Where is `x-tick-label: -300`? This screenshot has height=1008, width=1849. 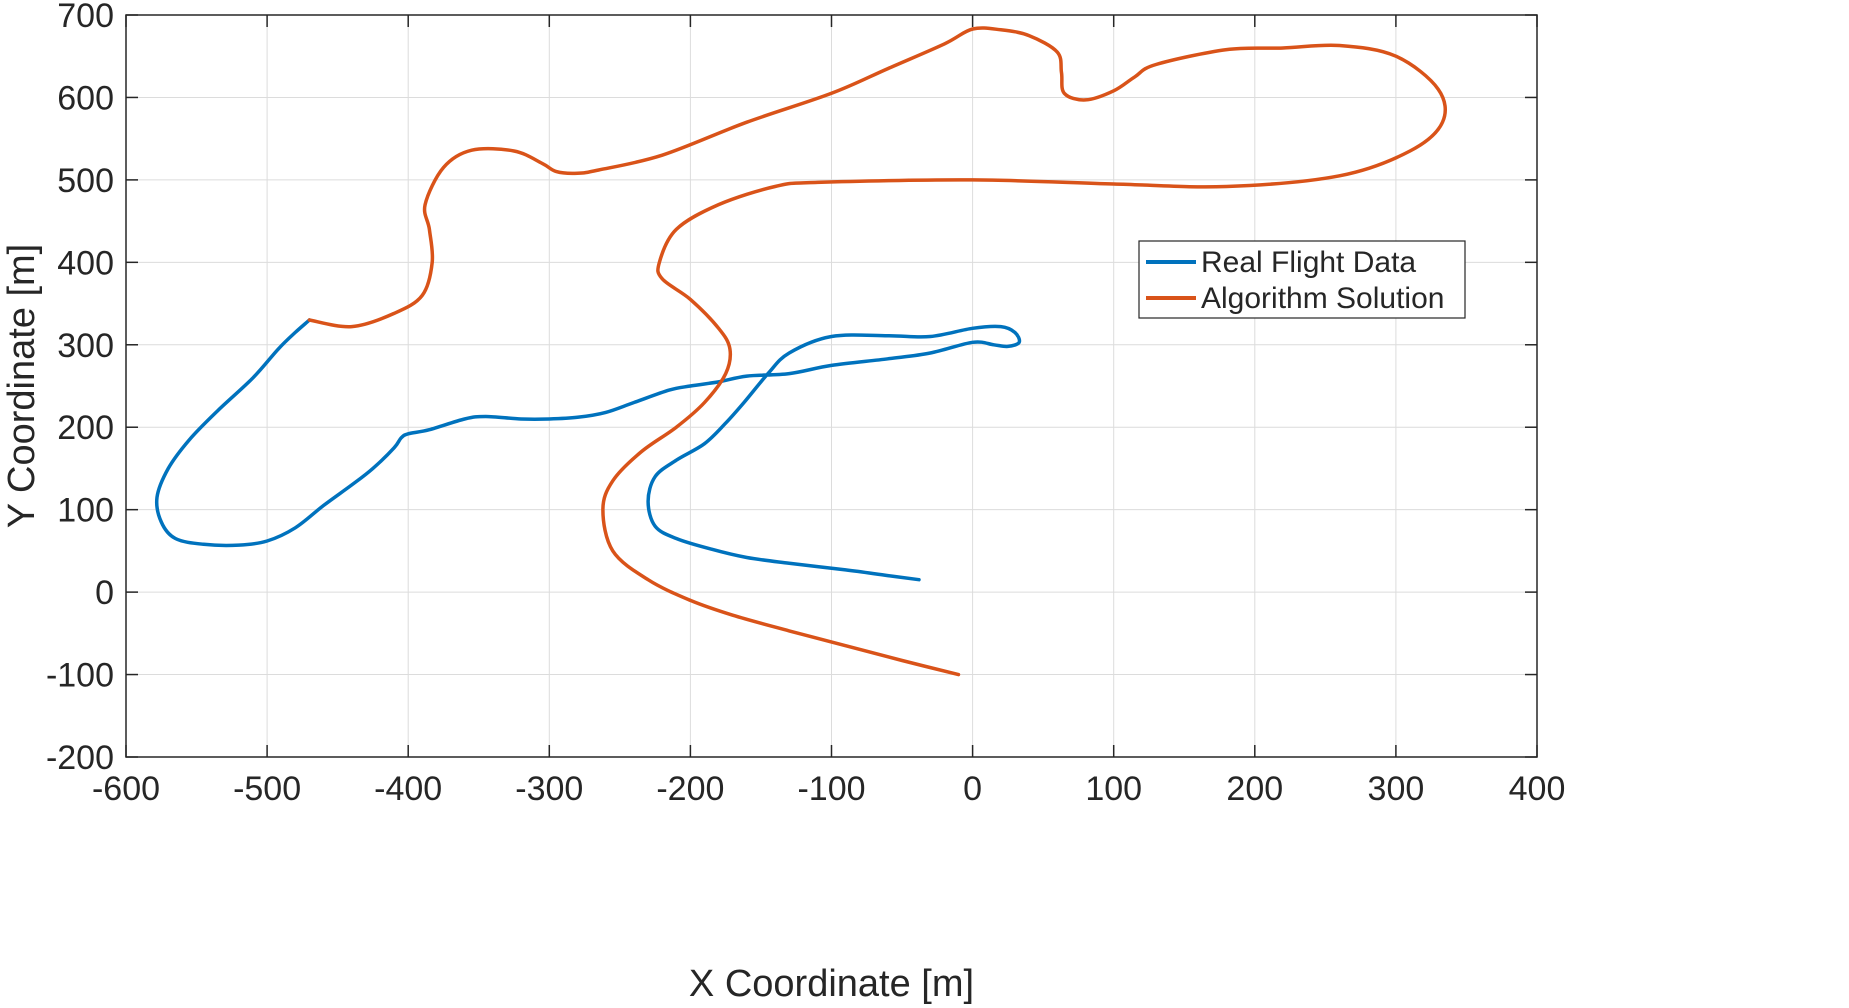 x-tick-label: -300 is located at coordinates (549, 789).